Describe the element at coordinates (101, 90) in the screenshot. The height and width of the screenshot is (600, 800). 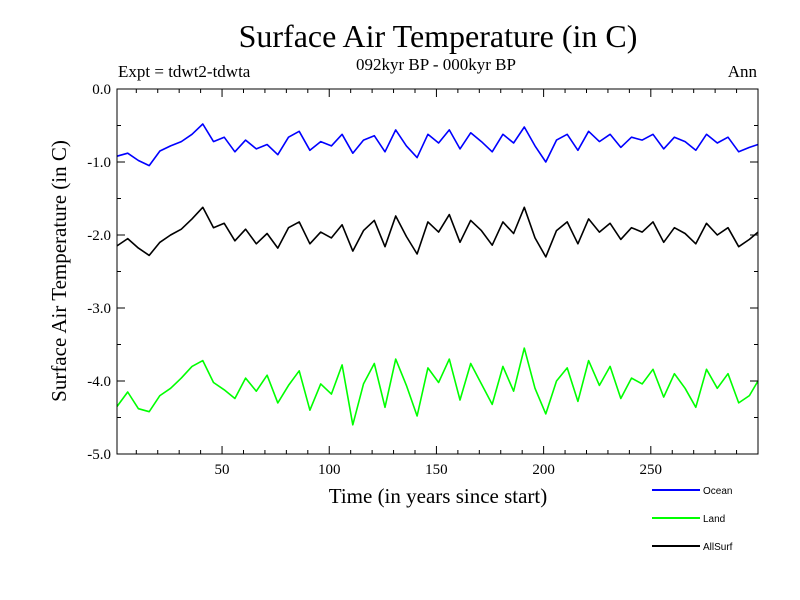
I see `y-tick-label: 0.0` at that location.